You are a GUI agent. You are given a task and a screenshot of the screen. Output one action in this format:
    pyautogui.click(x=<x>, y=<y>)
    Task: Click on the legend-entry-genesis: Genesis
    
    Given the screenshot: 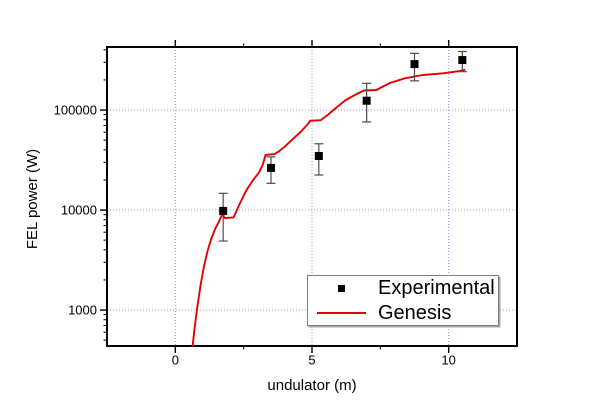 What is the action you would take?
    pyautogui.click(x=403, y=313)
    